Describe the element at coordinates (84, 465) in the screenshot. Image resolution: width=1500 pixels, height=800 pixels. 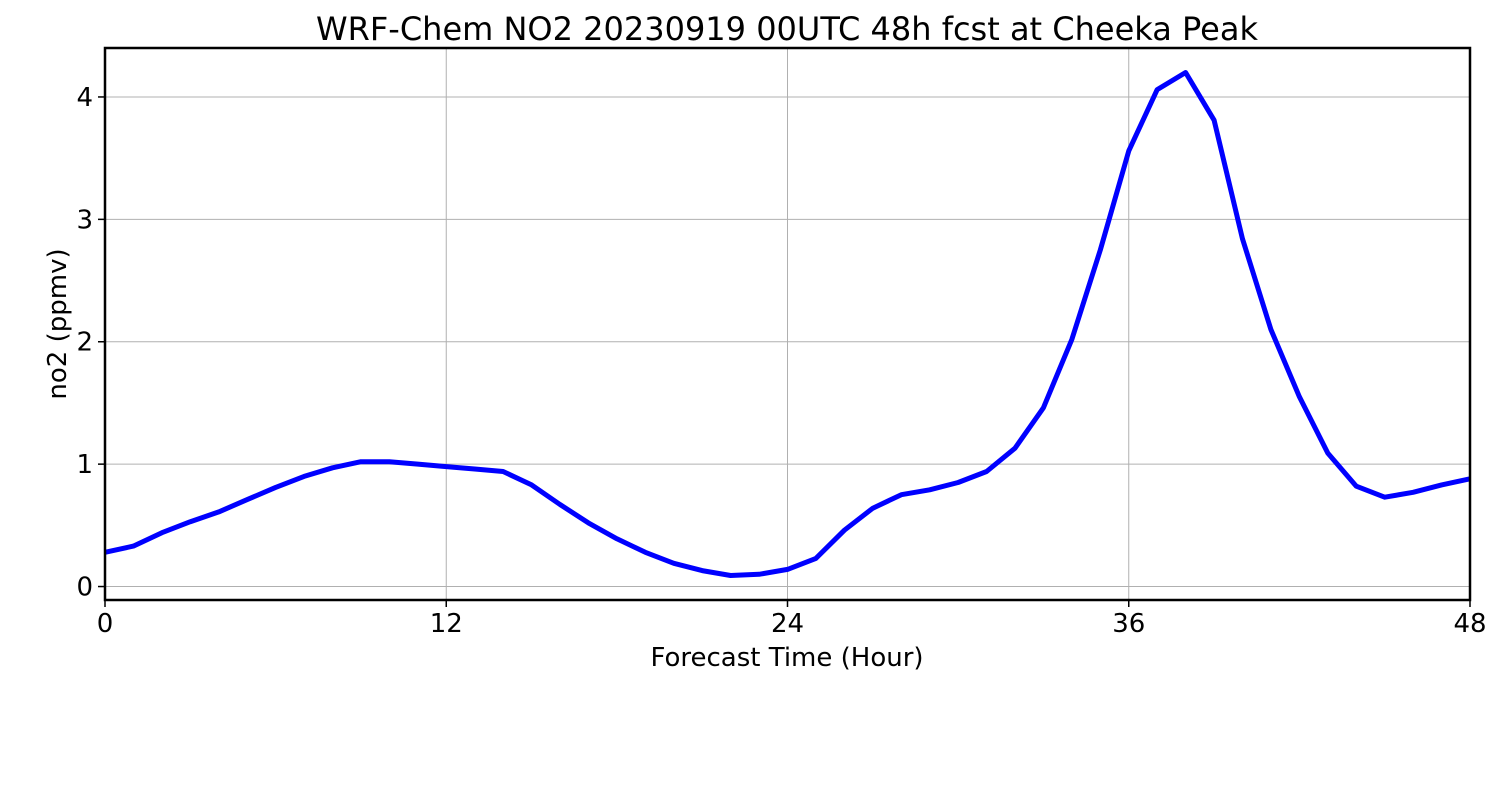
I see `y-tick-label: 1` at that location.